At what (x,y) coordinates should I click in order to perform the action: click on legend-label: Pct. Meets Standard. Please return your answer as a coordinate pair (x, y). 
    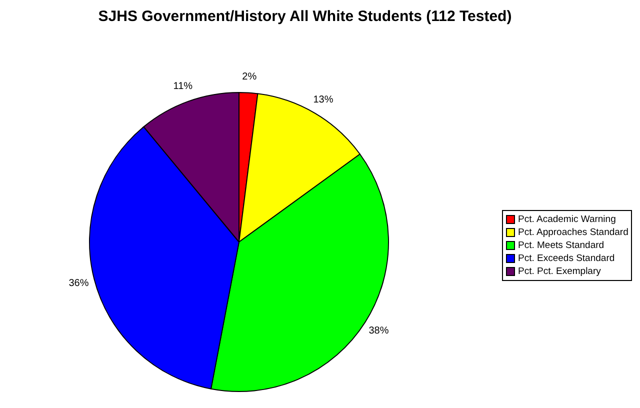
    Looking at the image, I should click on (561, 245).